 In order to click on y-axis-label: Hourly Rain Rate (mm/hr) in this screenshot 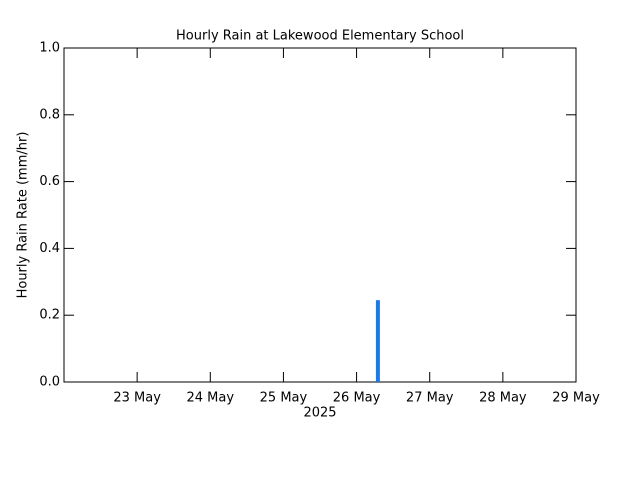, I will do `click(23, 215)`.